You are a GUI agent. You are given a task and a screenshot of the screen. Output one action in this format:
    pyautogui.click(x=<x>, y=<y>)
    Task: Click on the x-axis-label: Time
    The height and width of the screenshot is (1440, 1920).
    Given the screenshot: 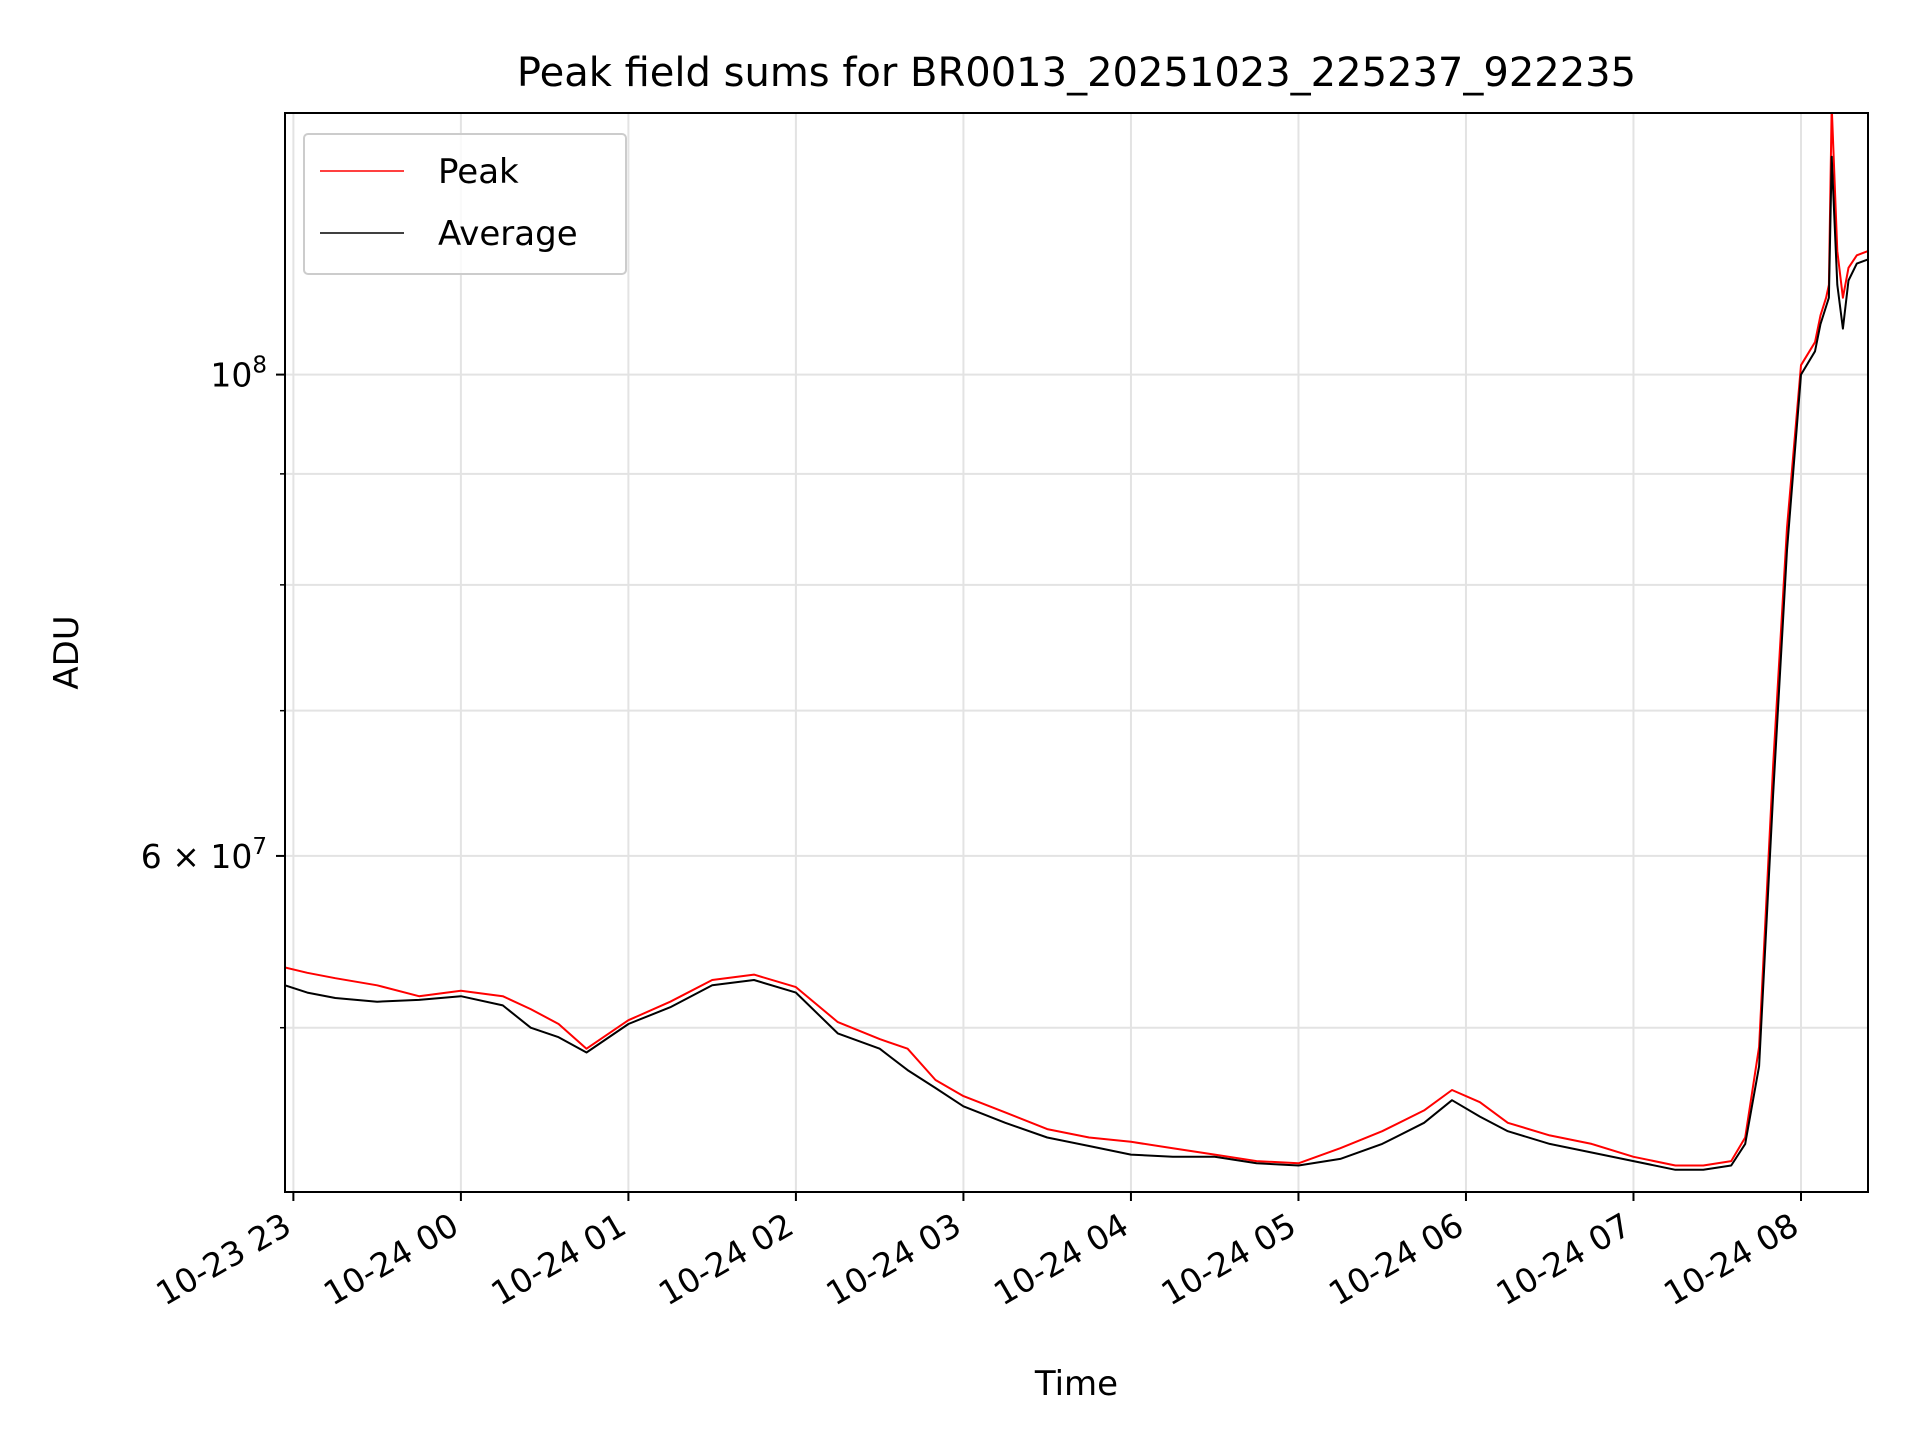 What is the action you would take?
    pyautogui.click(x=1076, y=1384)
    